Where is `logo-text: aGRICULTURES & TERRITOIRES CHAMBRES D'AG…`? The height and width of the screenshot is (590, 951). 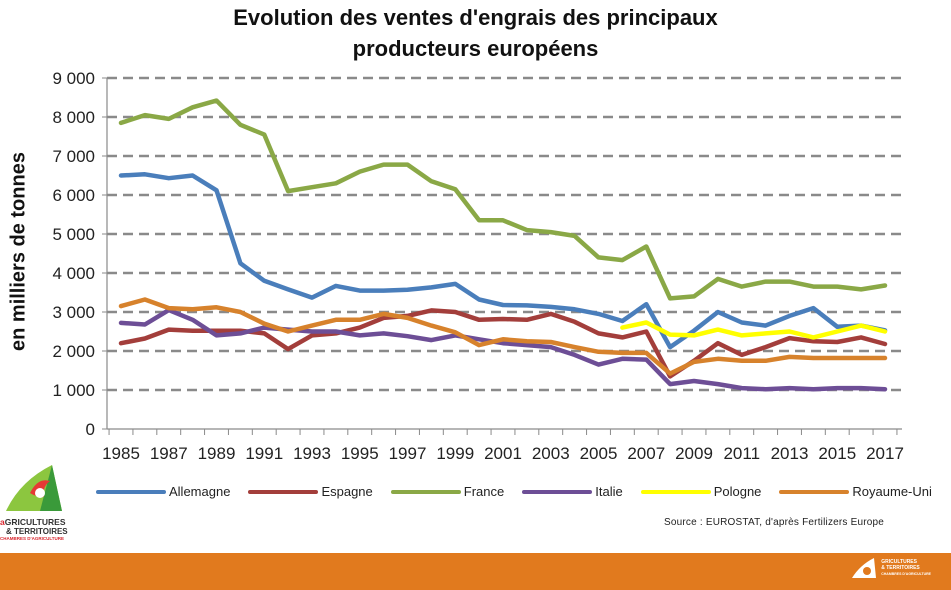
logo-text: aGRICULTURES & TERRITOIRES CHAMBRES D'AG… is located at coordinates (34, 529).